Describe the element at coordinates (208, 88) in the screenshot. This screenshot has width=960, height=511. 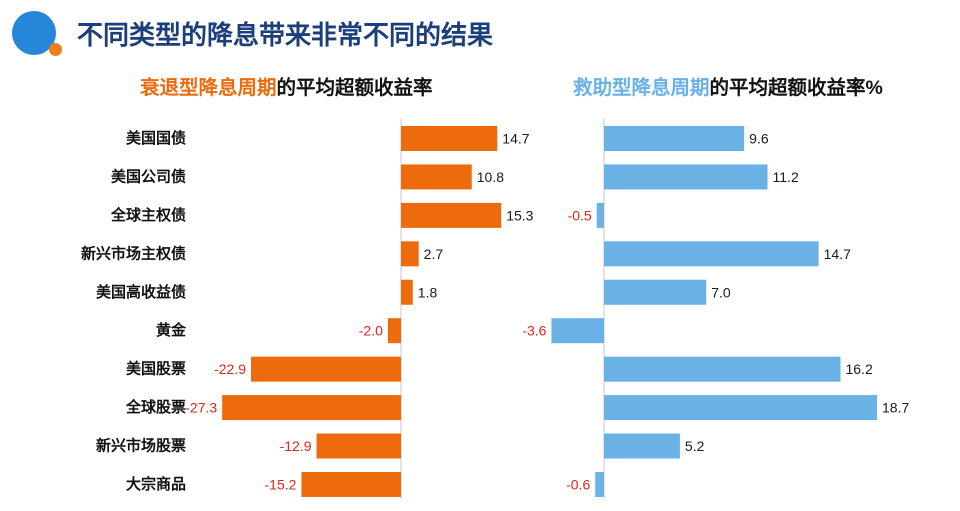
I see `recession-series-name: 衰退型降息周期` at that location.